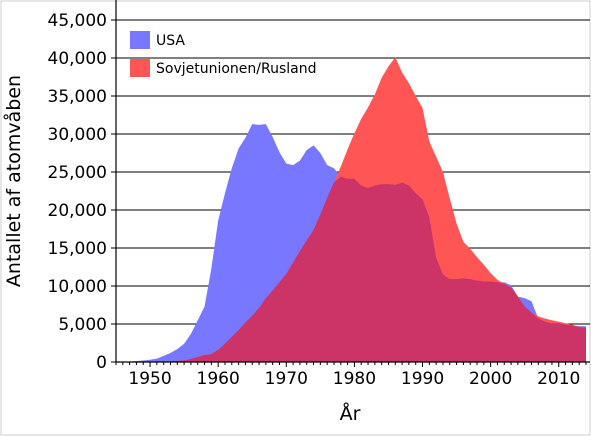 This screenshot has height=436, width=591. I want to click on y-tick-label: 0, so click(101, 363).